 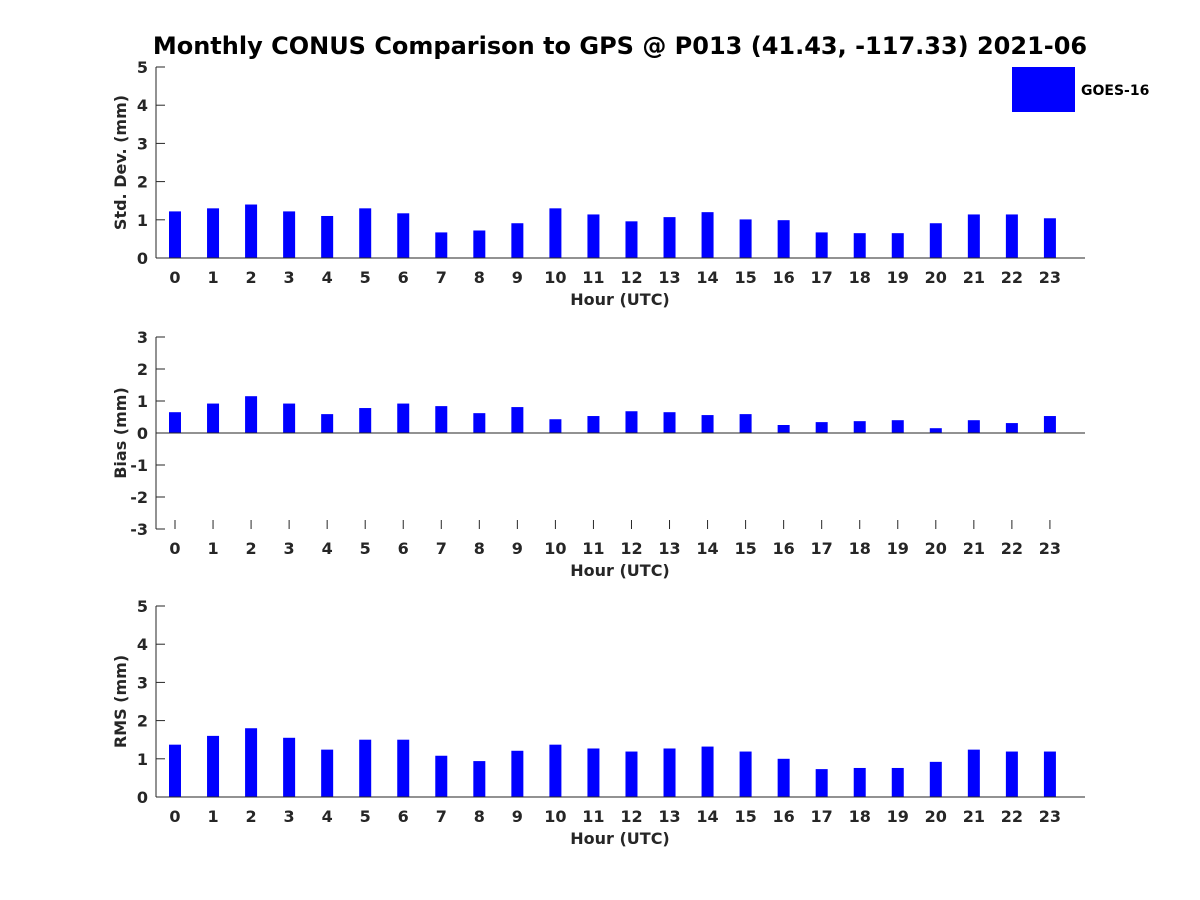 What do you see at coordinates (120, 162) in the screenshot?
I see `y-axis-label: Std. Dev. (mm)` at bounding box center [120, 162].